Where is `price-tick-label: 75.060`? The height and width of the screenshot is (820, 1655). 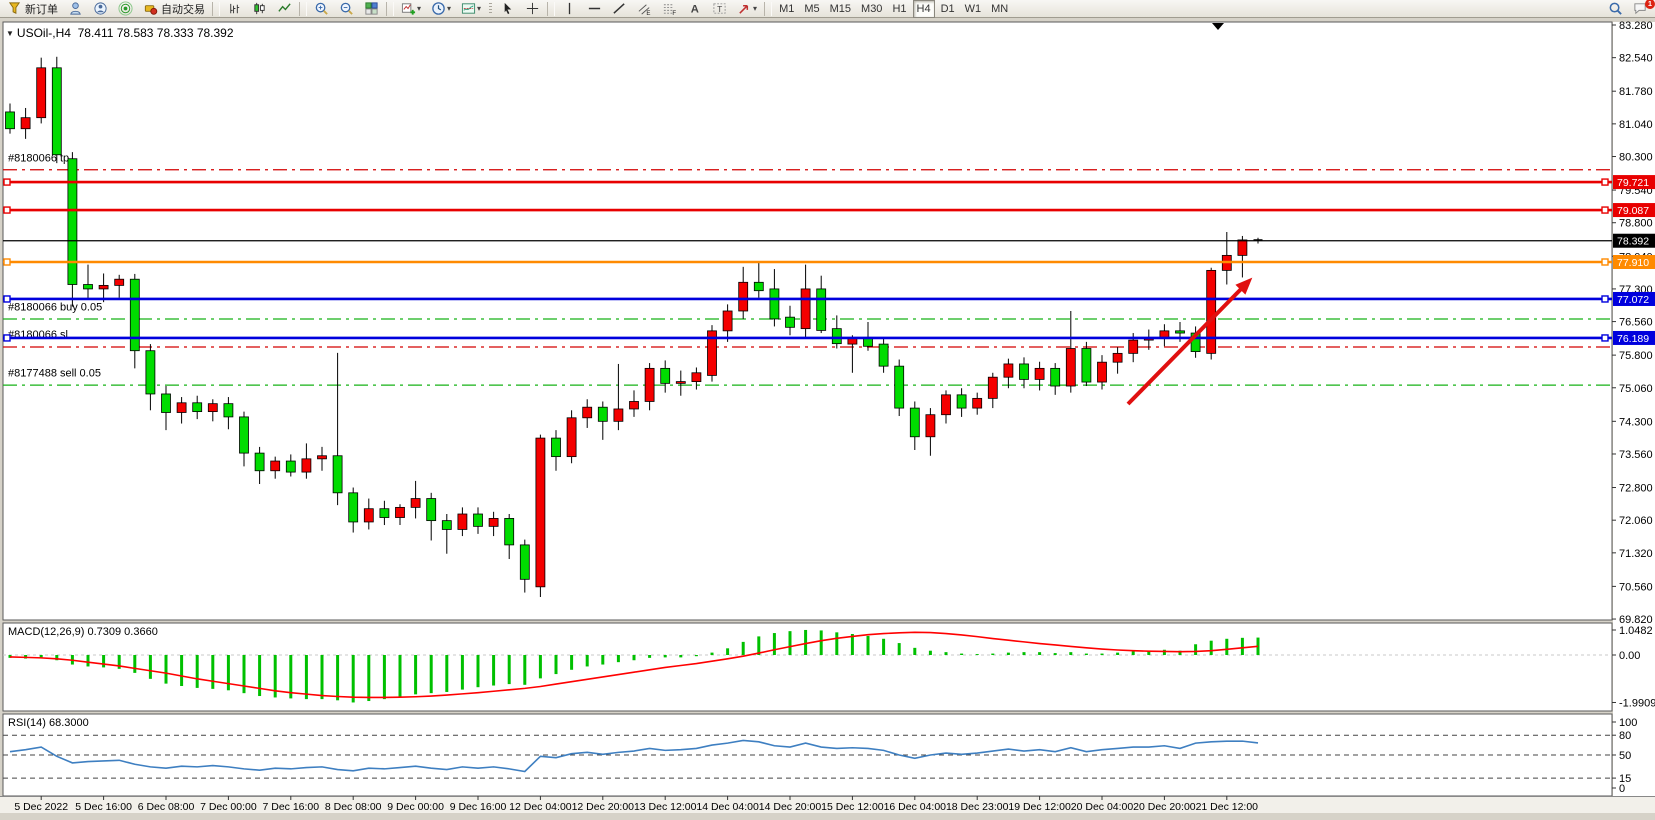
price-tick-label: 75.060 is located at coordinates (1636, 389).